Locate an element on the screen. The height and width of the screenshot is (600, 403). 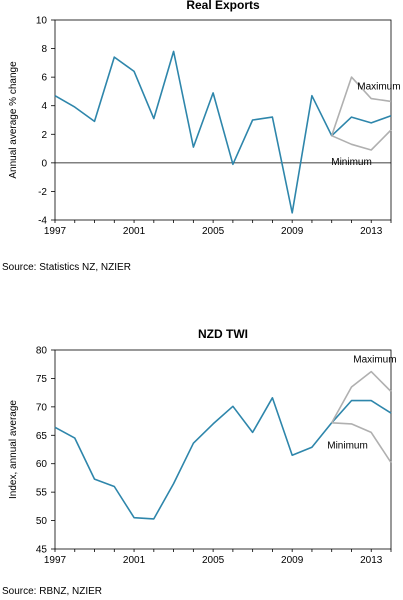
y-tick-label: 70 is located at coordinates (42, 407).